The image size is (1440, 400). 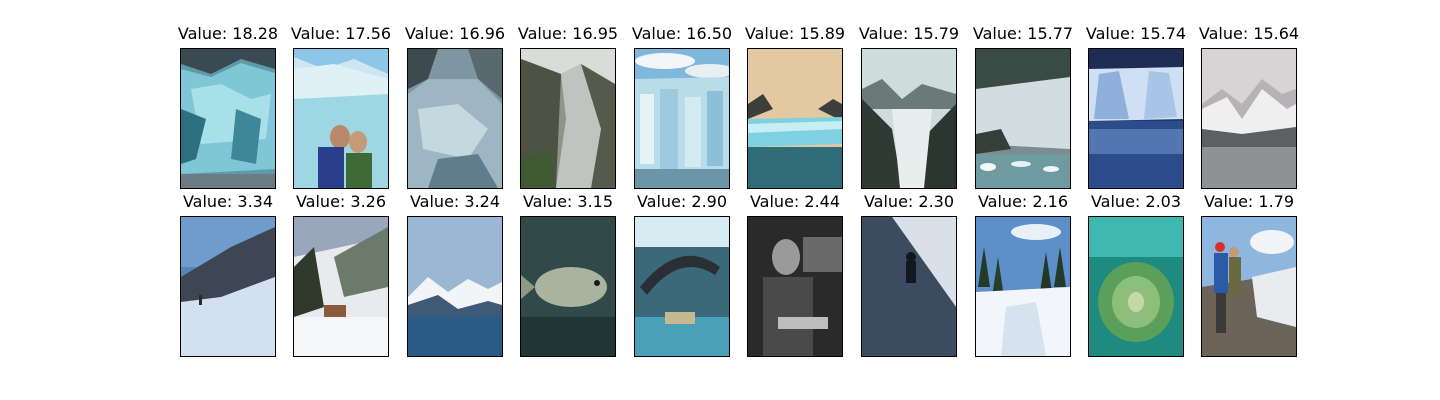 I want to click on dolphin-show-photo, so click(x=682, y=286).